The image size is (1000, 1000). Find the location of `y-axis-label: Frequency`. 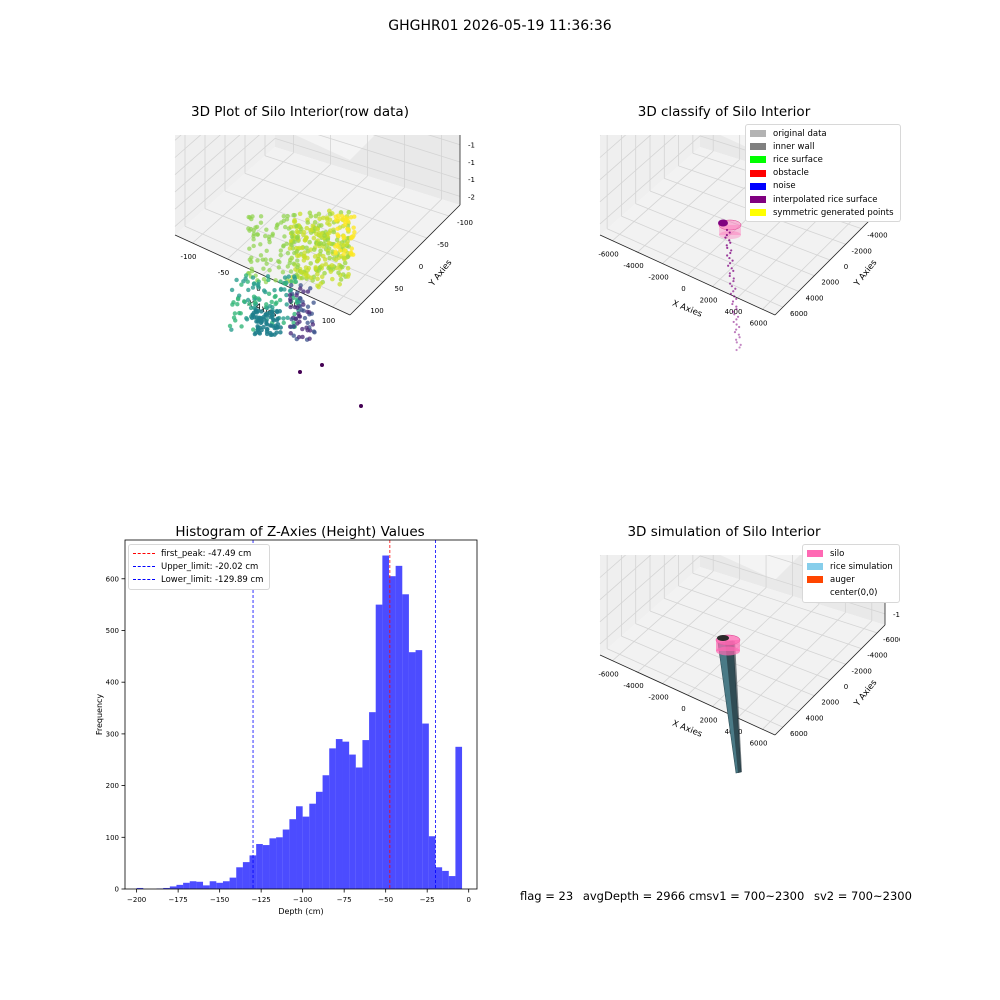

y-axis-label: Frequency is located at coordinates (99, 715).